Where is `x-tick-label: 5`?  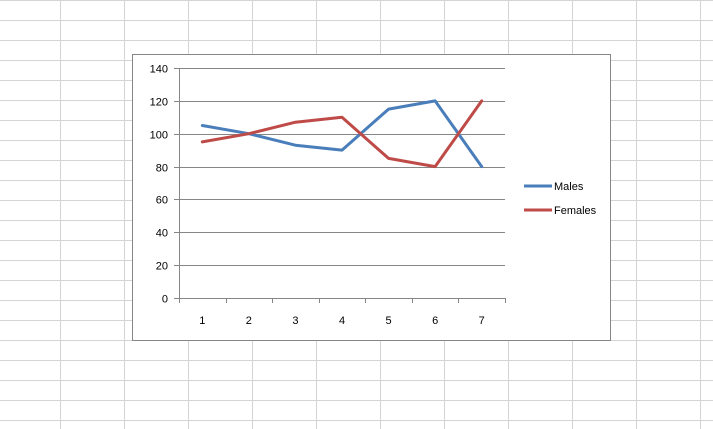
x-tick-label: 5 is located at coordinates (389, 321).